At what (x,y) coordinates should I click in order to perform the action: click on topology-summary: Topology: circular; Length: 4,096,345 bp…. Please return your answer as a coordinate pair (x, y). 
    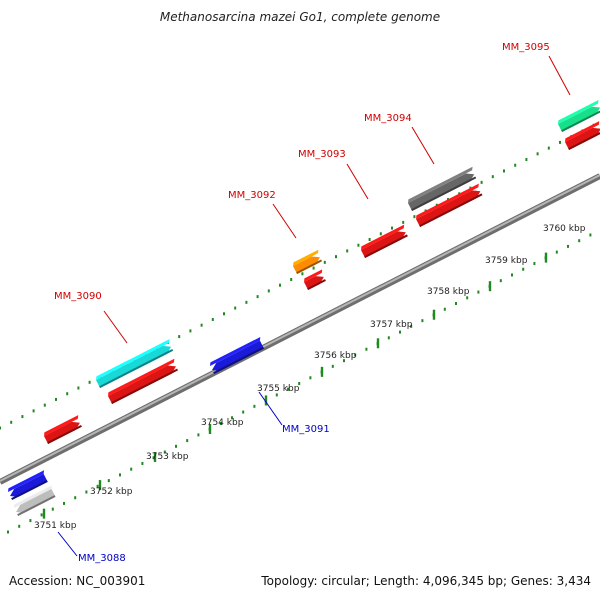
    Looking at the image, I should click on (426, 581).